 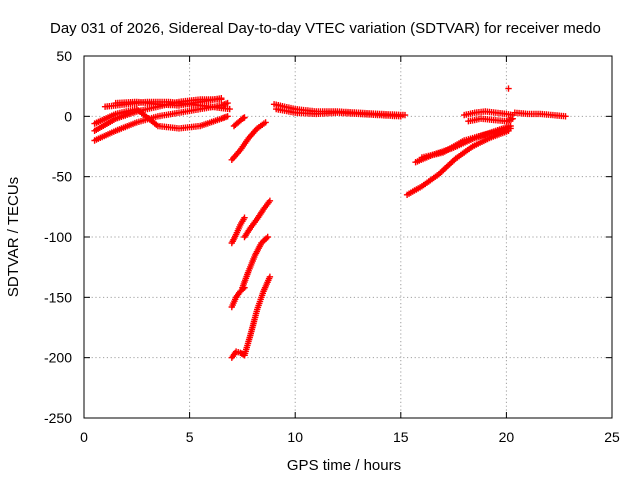 I want to click on y-tick-label: -250, so click(x=58, y=418).